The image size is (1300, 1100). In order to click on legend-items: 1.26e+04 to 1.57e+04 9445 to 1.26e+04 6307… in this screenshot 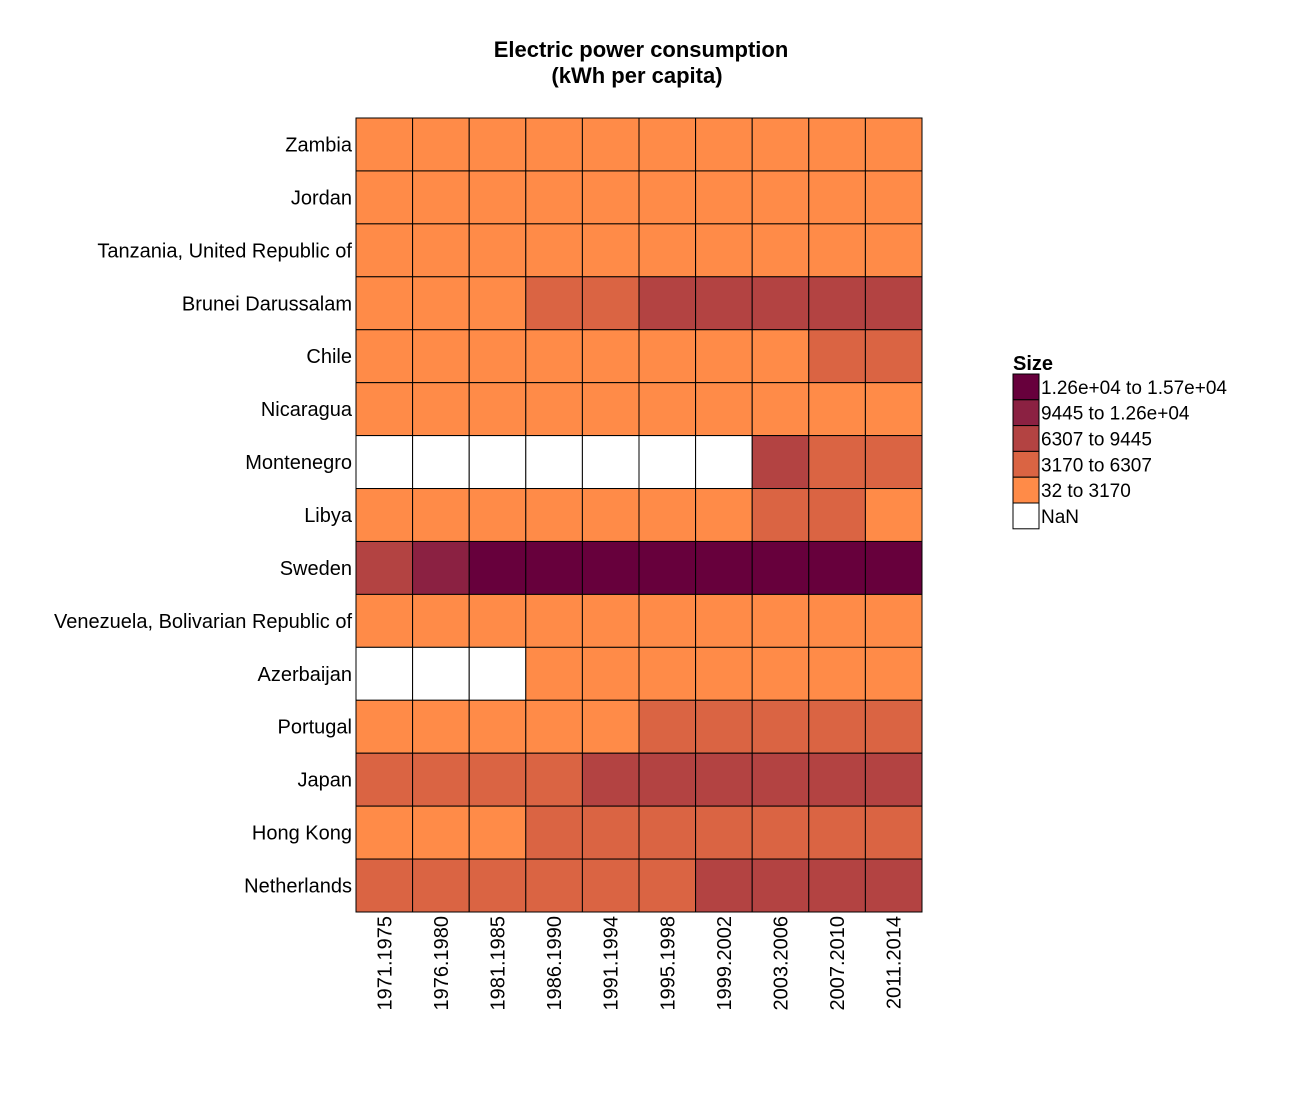, I will do `click(1119, 451)`.